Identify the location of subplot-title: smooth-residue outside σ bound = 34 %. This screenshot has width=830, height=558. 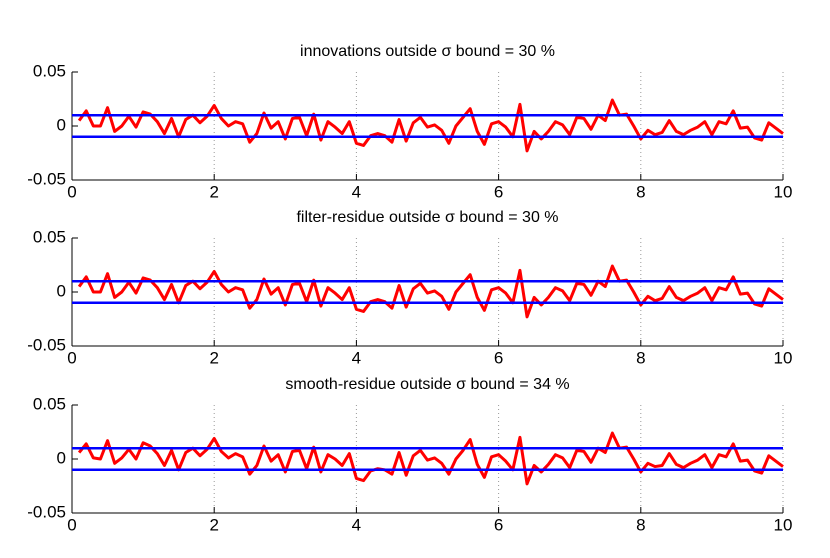
(427, 384).